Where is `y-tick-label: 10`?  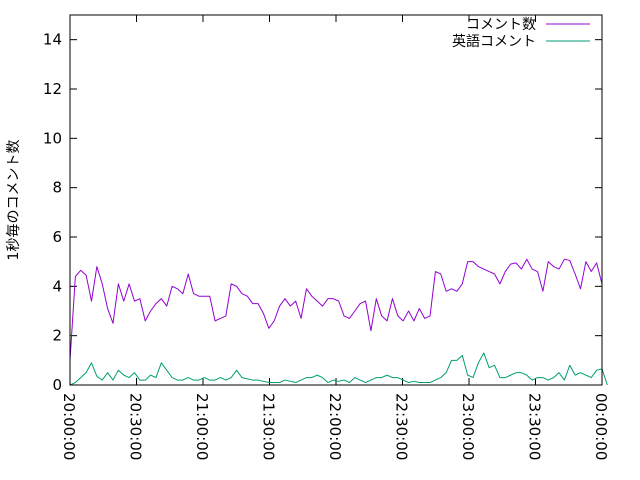
y-tick-label: 10 is located at coordinates (52, 138).